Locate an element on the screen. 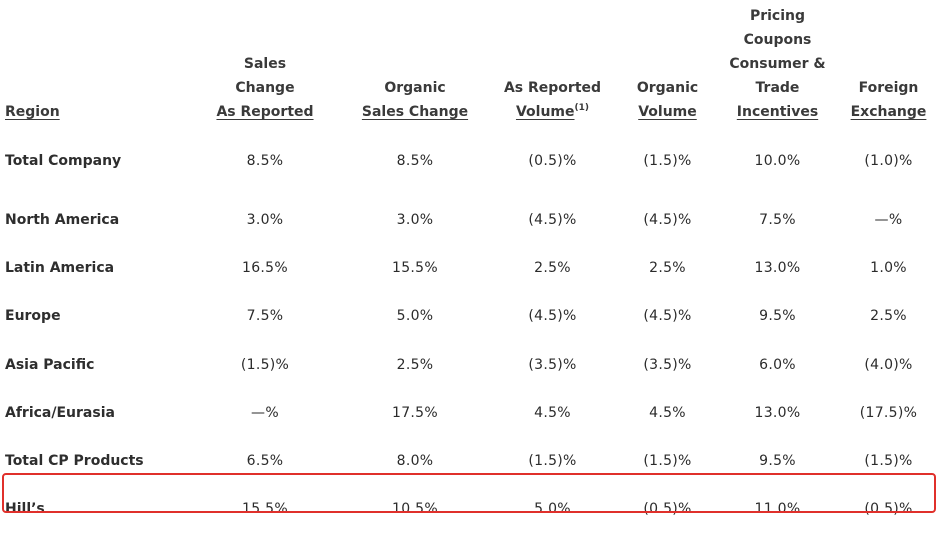  footnote-marker: (1) is located at coordinates (582, 108).